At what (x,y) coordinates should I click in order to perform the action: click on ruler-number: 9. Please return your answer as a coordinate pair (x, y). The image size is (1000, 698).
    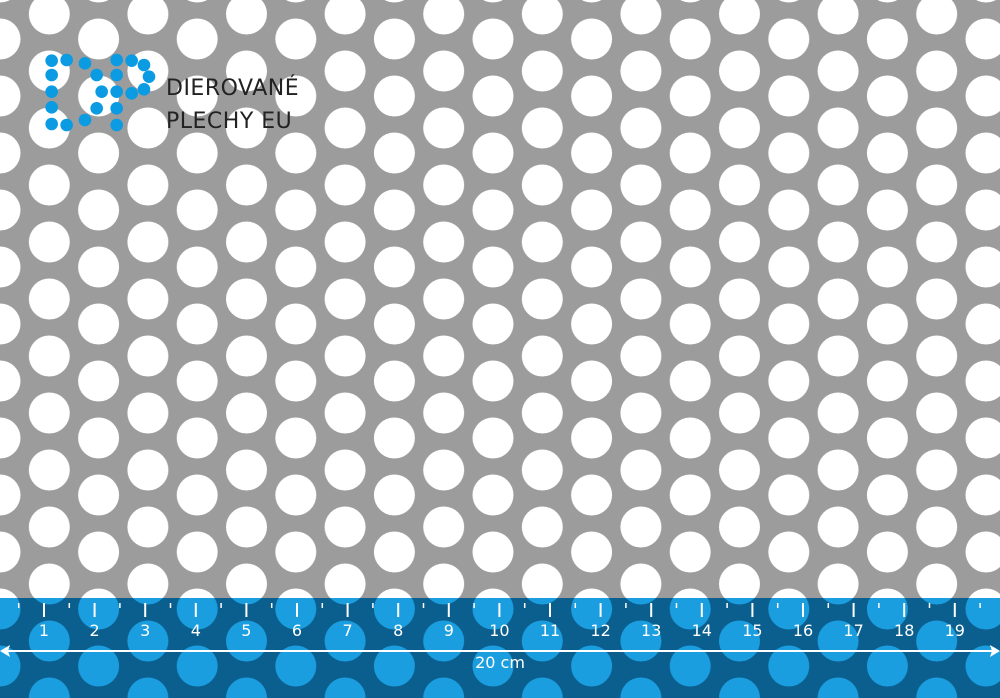
    Looking at the image, I should click on (448, 630).